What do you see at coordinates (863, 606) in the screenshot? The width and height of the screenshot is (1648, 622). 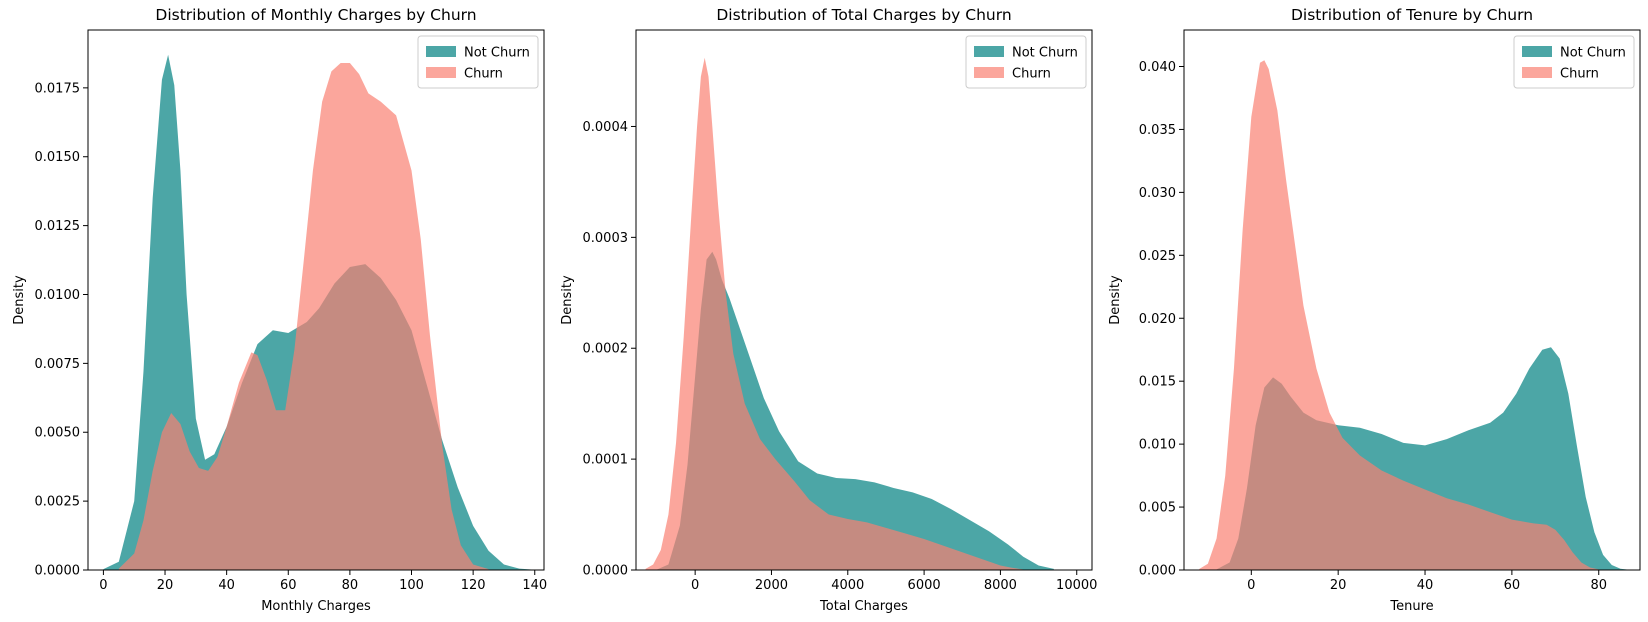 I see `x-axis-label: Total Charges` at bounding box center [863, 606].